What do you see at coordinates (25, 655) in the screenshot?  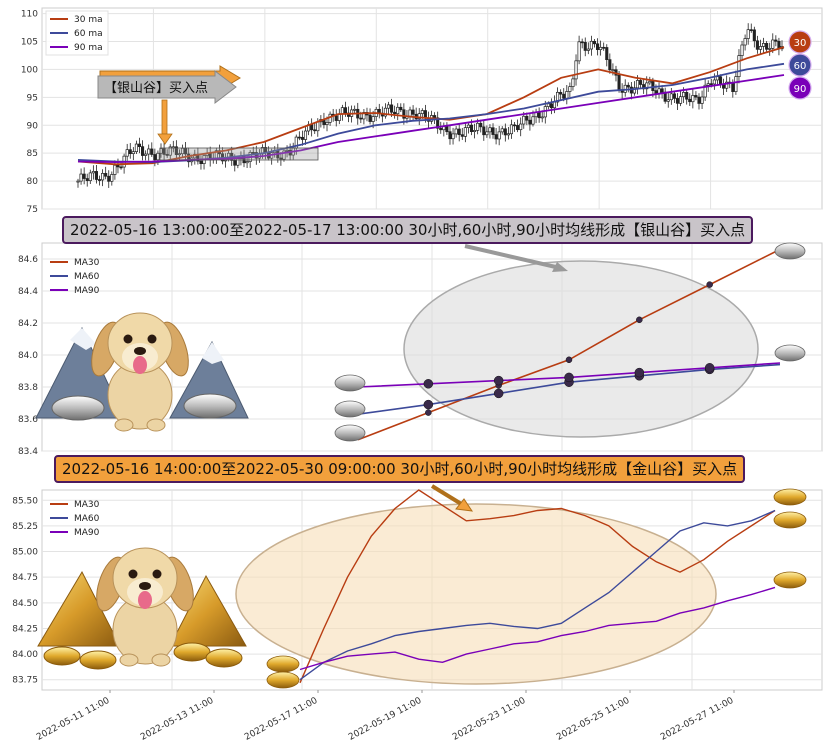 I see `y-tick-label: 84.00` at bounding box center [25, 655].